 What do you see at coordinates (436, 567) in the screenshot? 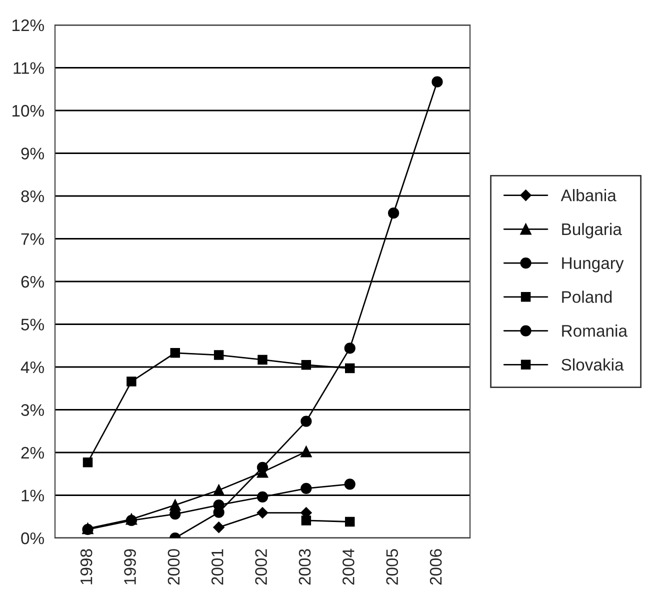
I see `x-tick-label: 2006` at bounding box center [436, 567].